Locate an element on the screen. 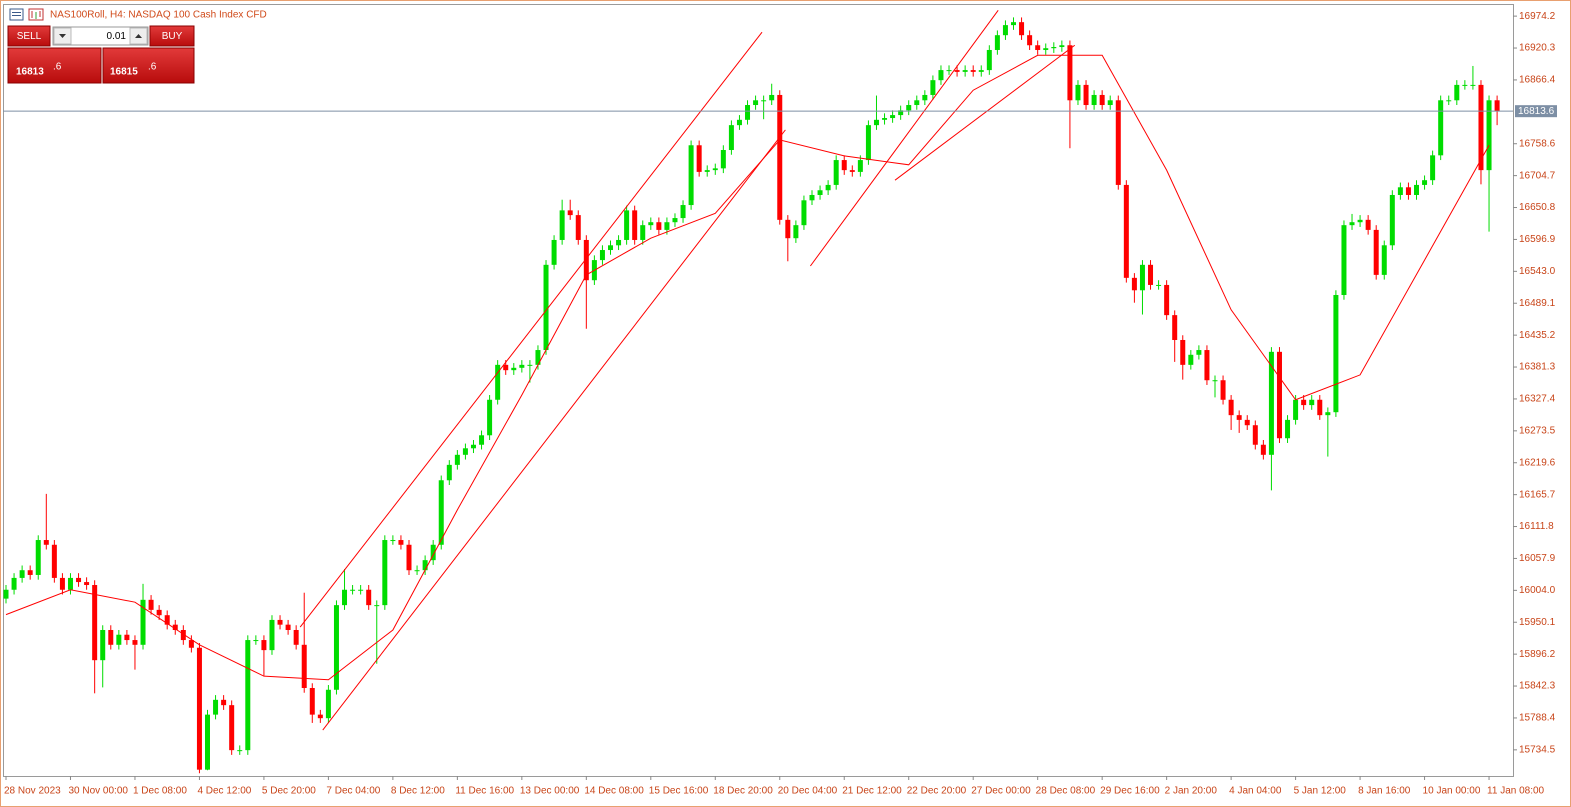  bid-box is located at coordinates (54, 65).